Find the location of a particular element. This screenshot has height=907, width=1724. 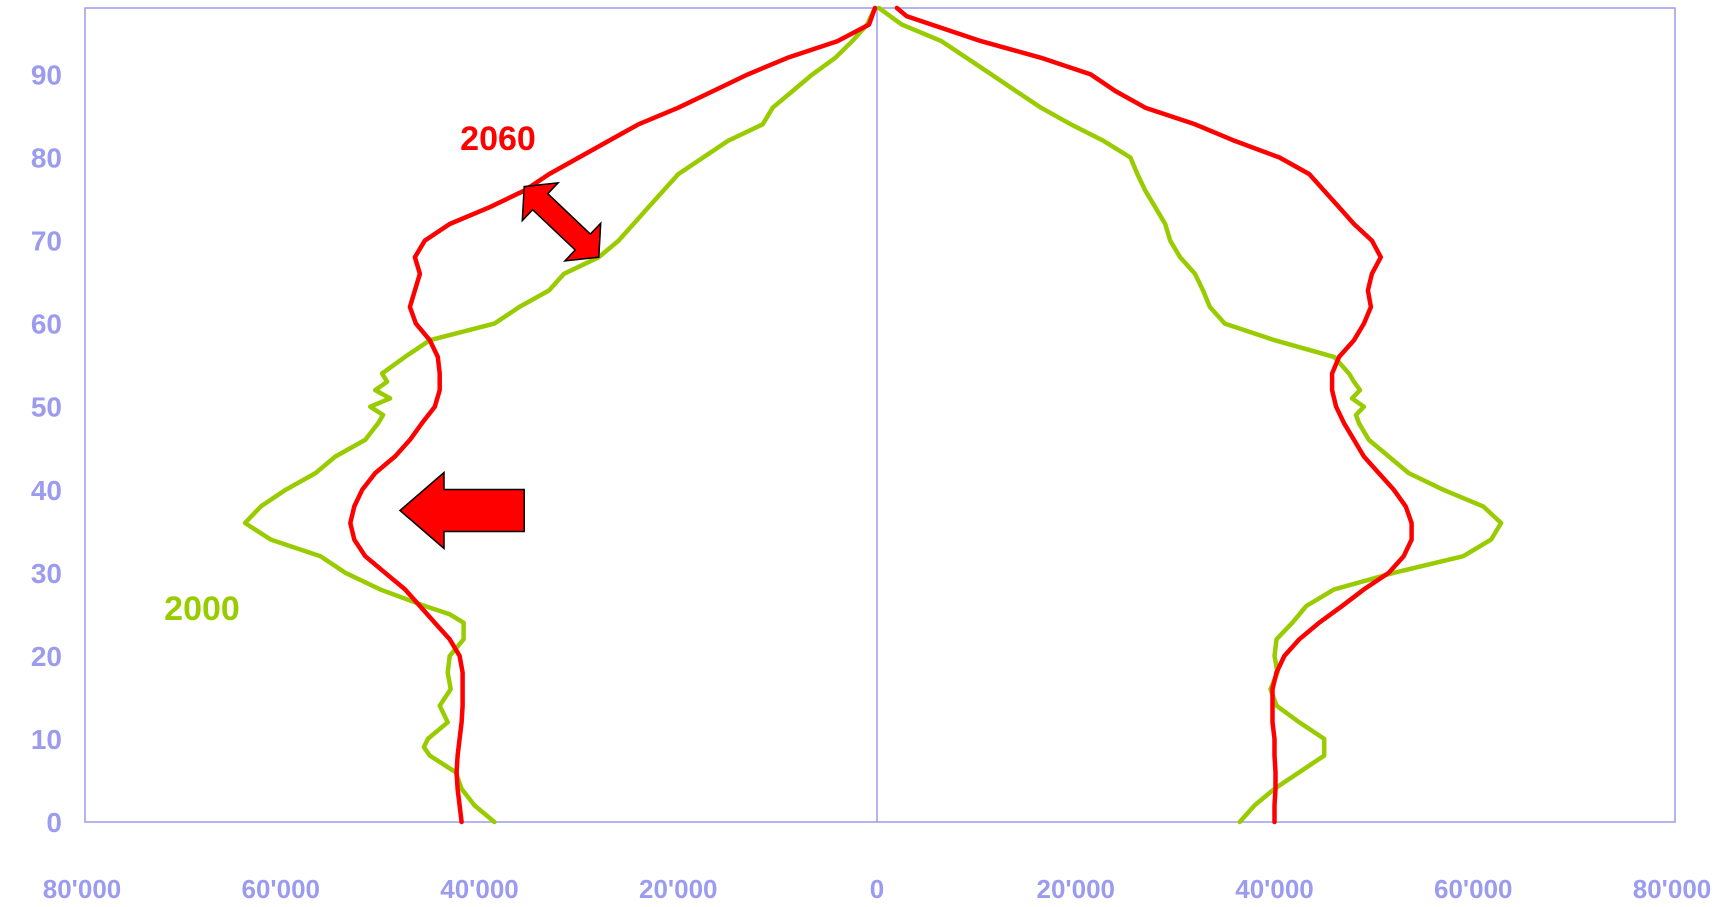

y-tick-label: 40 is located at coordinates (46, 490).